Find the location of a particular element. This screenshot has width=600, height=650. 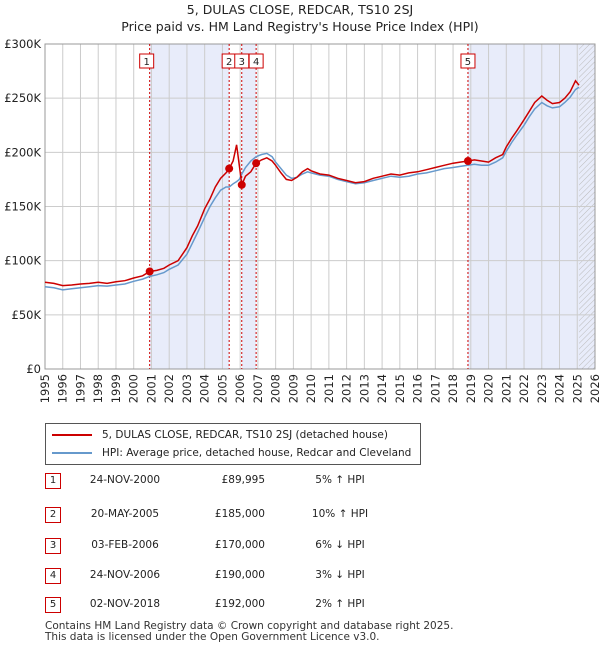

transaction-date: 02-NOV-2018 is located at coordinates (125, 604).